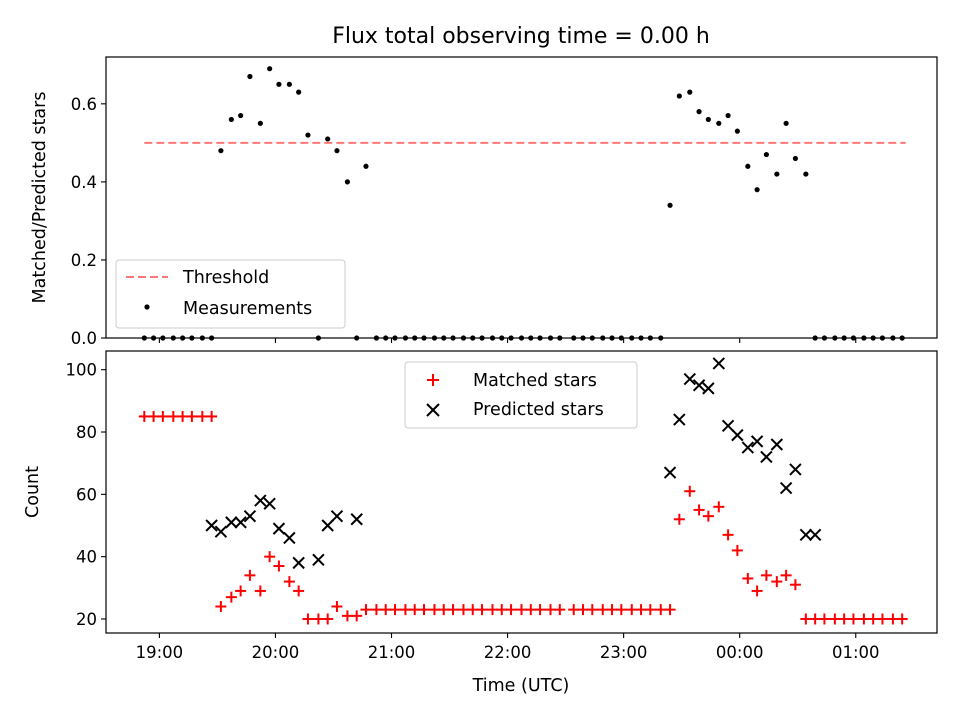 This screenshot has height=720, width=960. What do you see at coordinates (392, 652) in the screenshot?
I see `x-tick-label: 21:00` at bounding box center [392, 652].